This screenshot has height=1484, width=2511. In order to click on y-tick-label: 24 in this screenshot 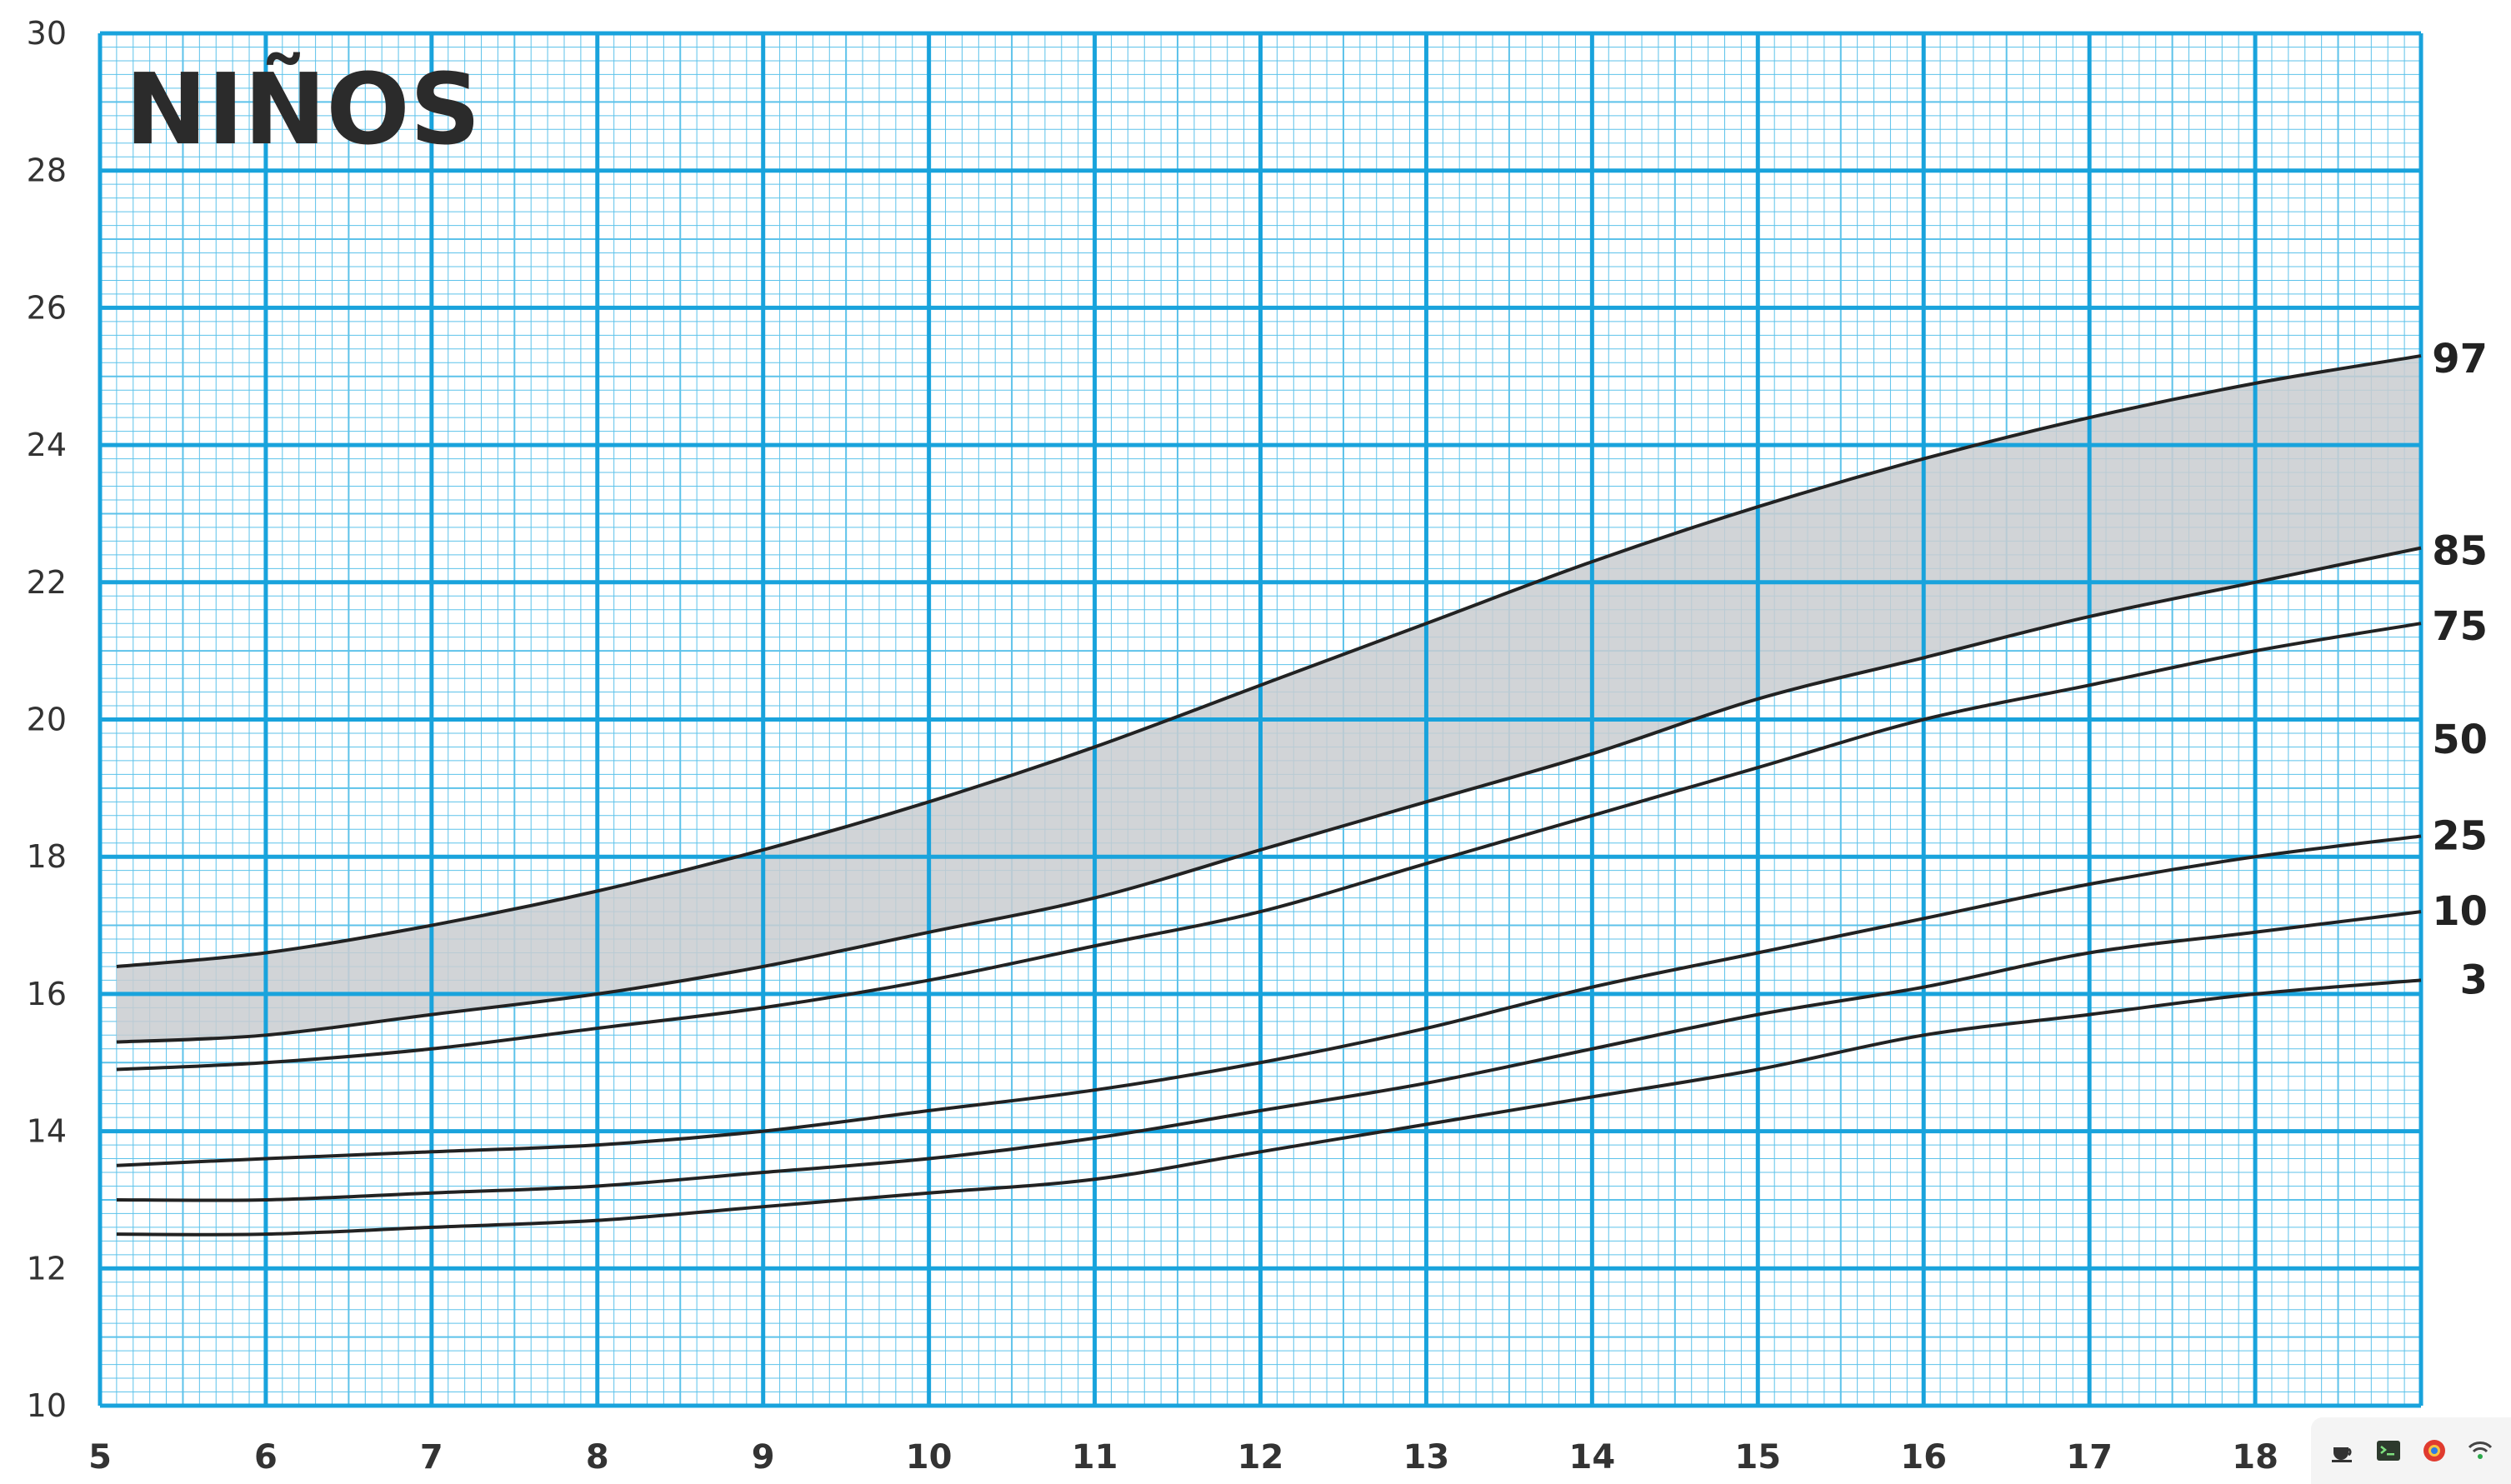, I will do `click(47, 445)`.